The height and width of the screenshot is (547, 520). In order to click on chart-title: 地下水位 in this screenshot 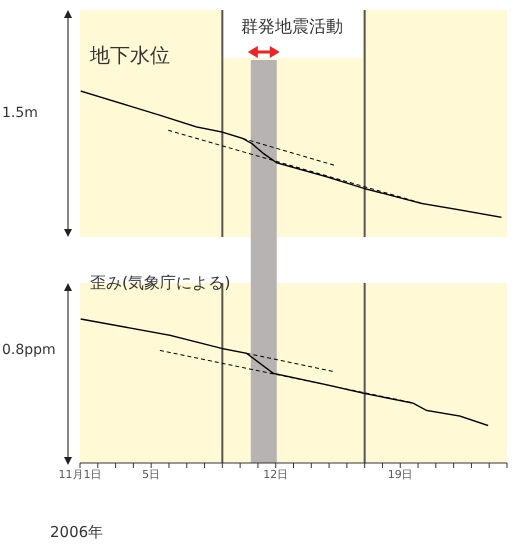, I will do `click(130, 55)`.